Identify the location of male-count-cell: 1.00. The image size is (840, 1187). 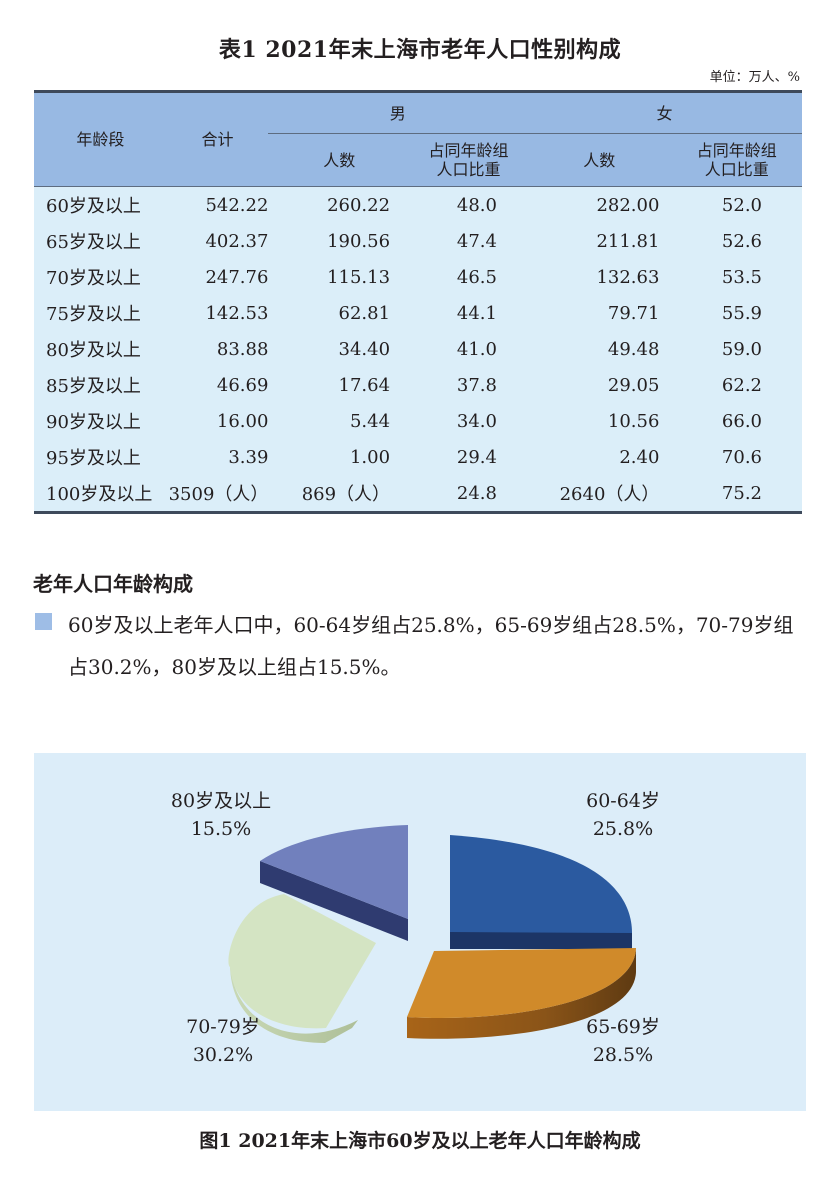
(370, 457).